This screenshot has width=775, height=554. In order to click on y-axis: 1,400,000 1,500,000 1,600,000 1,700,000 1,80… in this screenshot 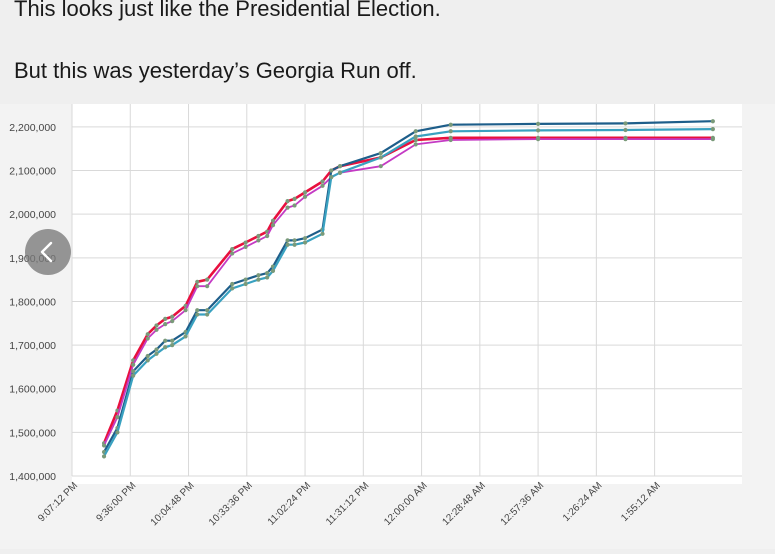, I will do `click(32, 302)`.